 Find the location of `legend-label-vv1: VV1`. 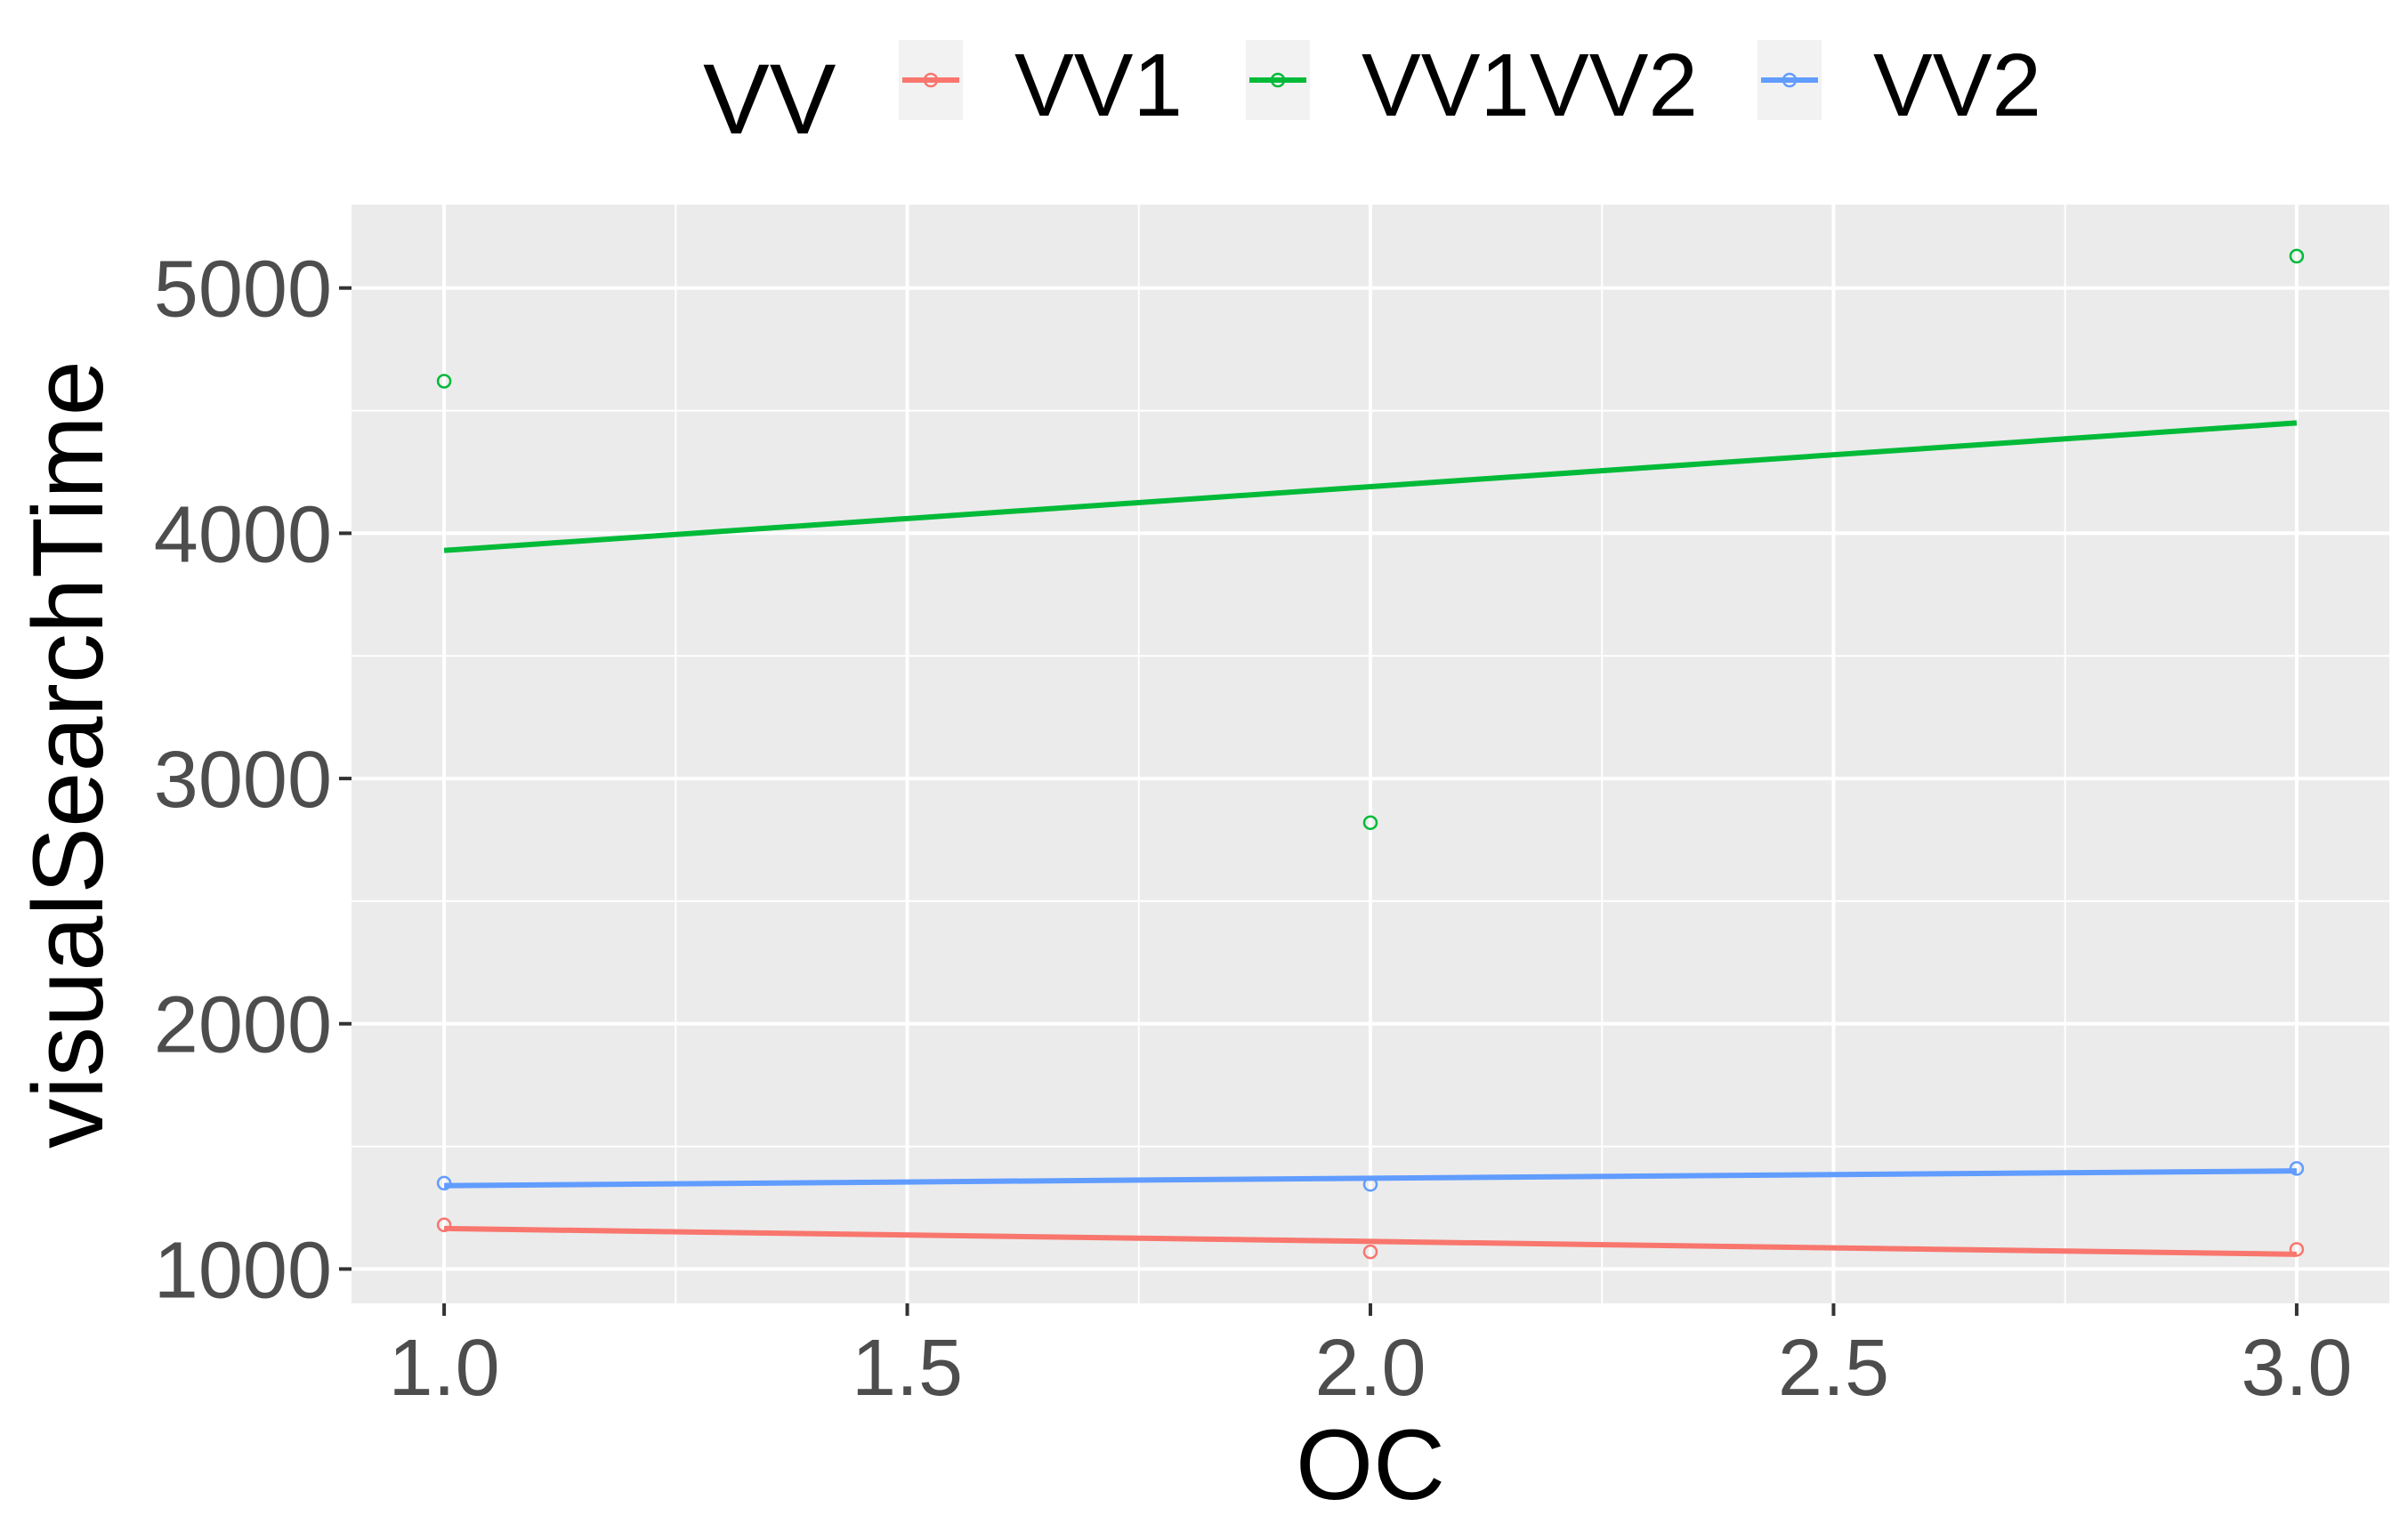

legend-label-vv1: VV1 is located at coordinates (1099, 85).